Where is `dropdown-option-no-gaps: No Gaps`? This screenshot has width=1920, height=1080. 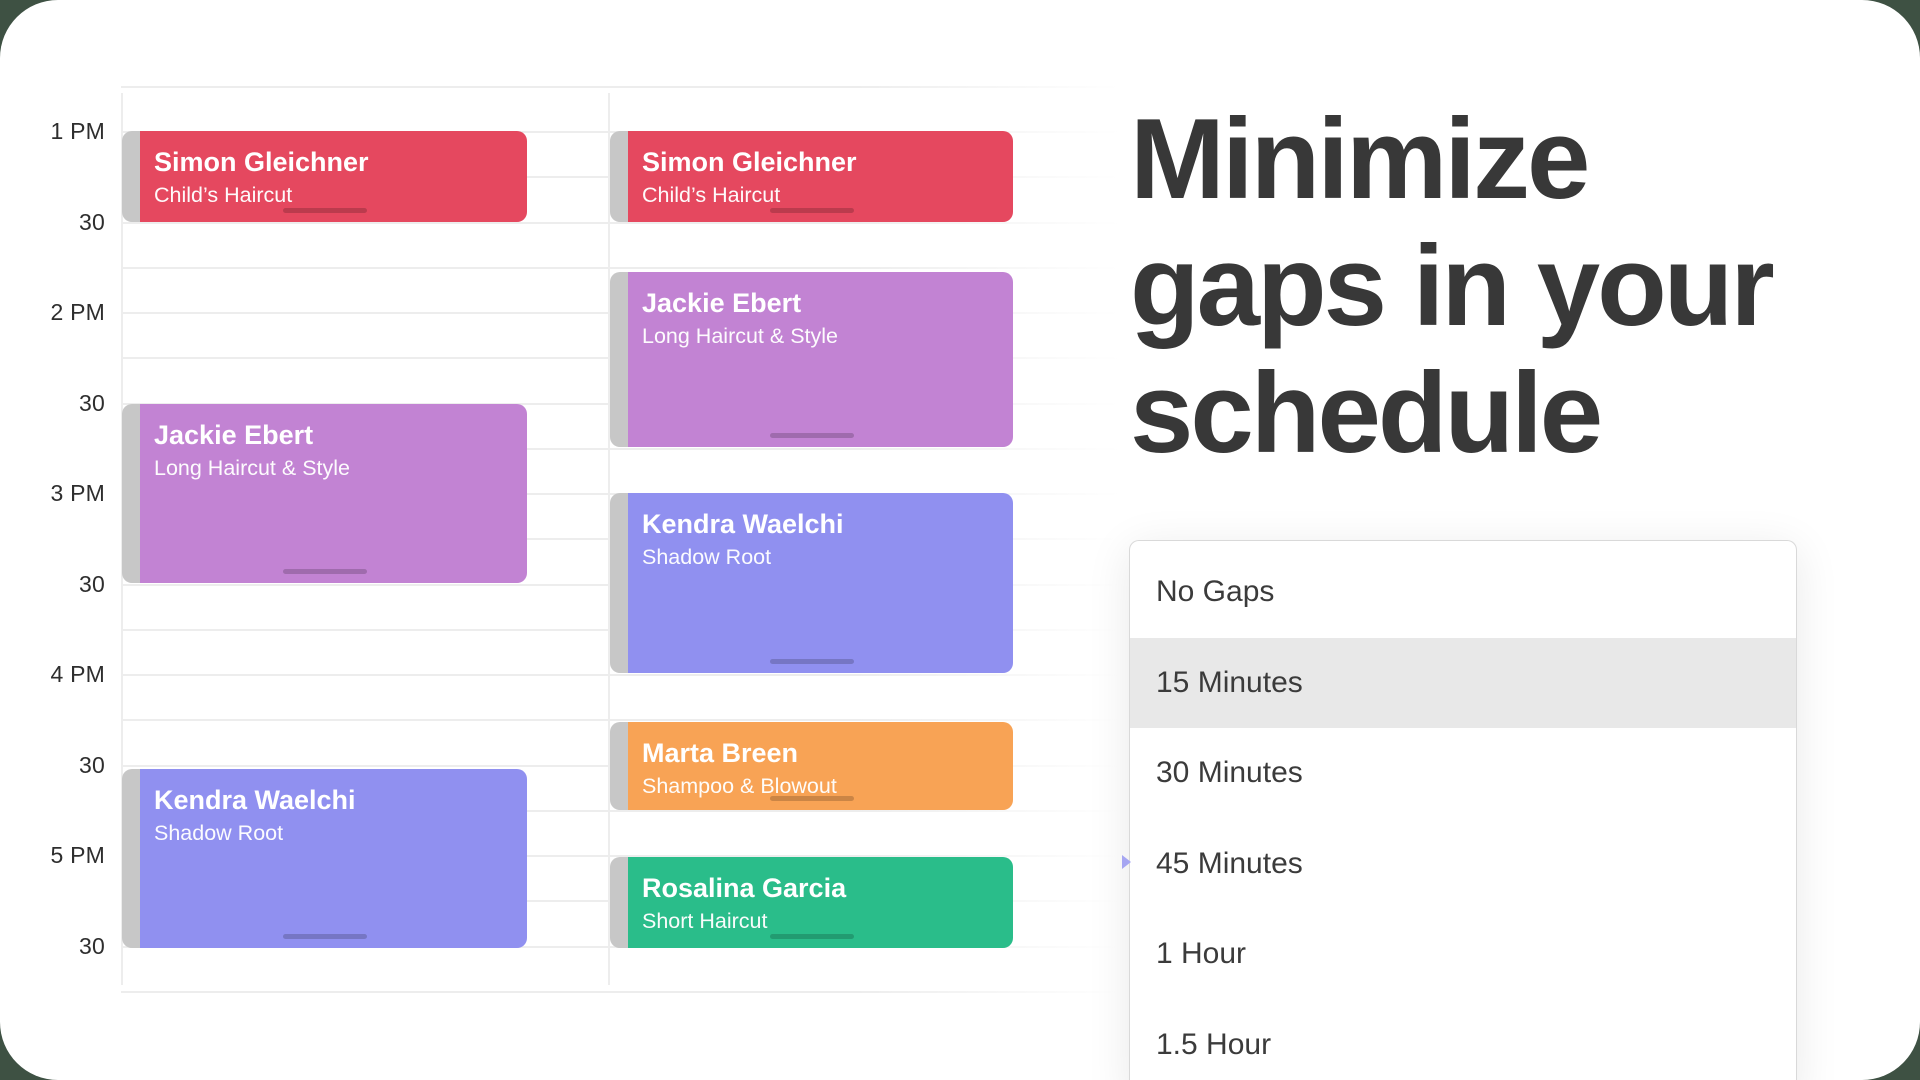
dropdown-option-no-gaps: No Gaps is located at coordinates (1215, 591).